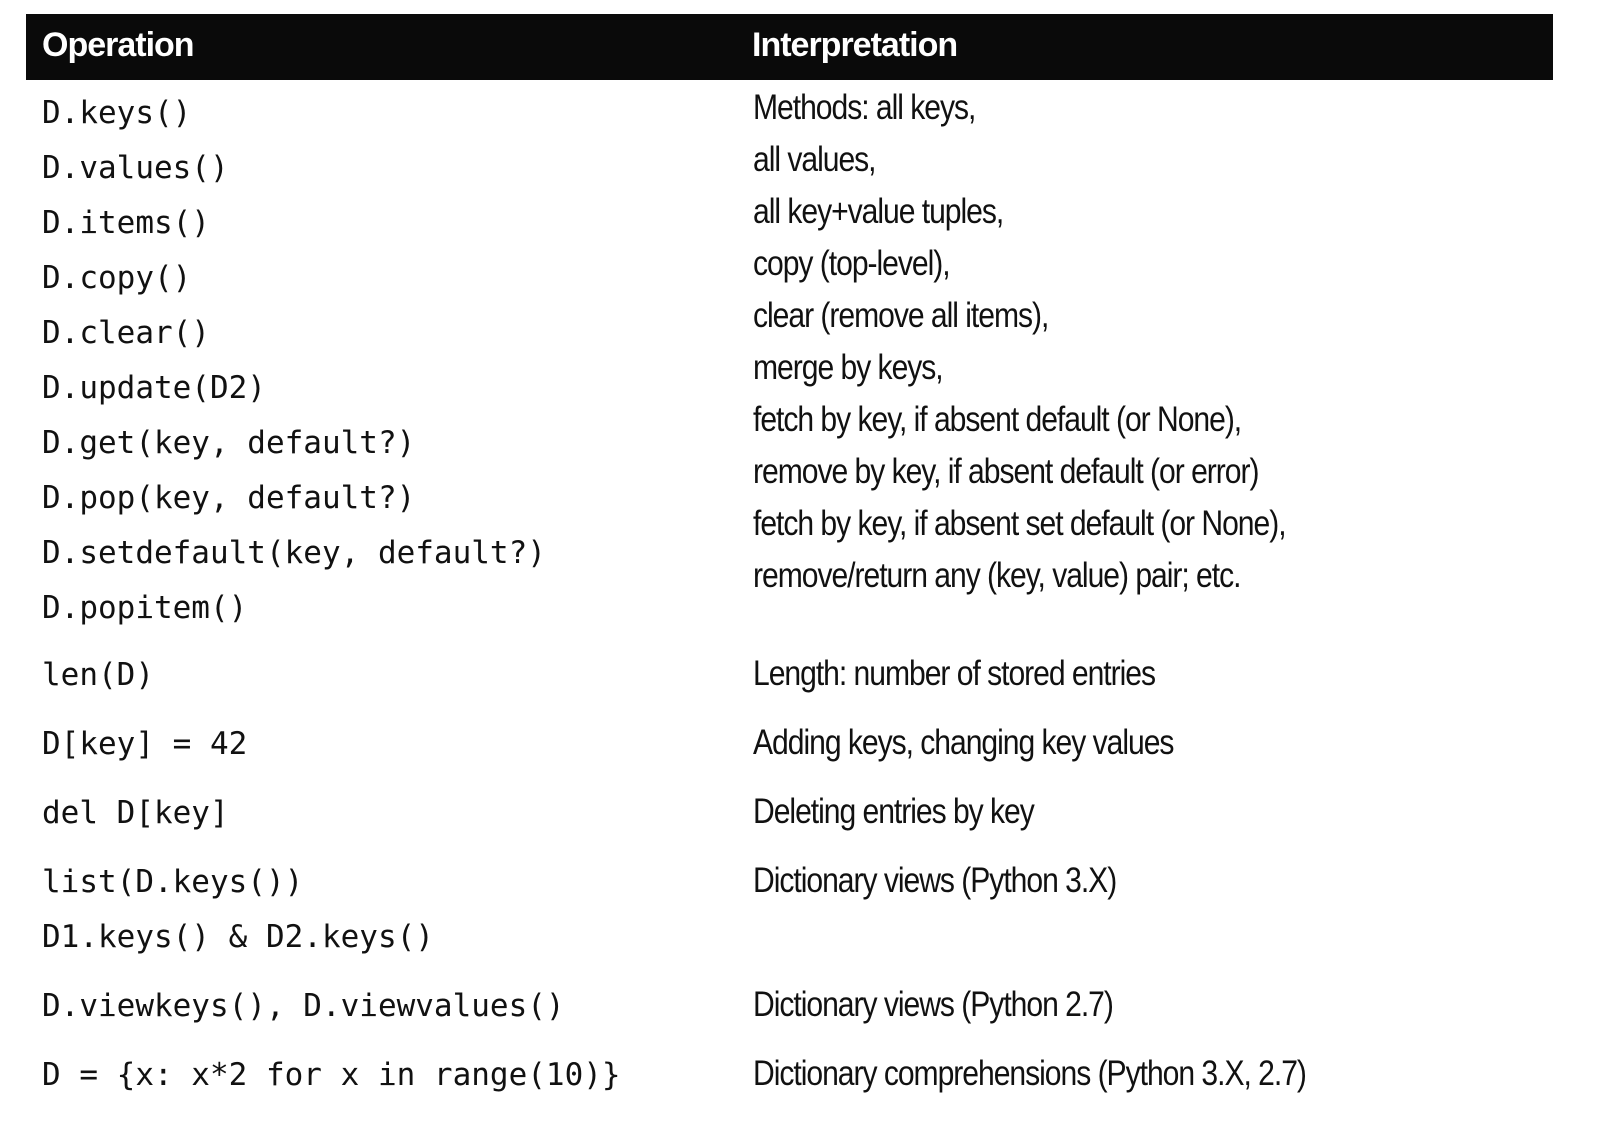 The image size is (1604, 1136). What do you see at coordinates (963, 742) in the screenshot?
I see `interpretation-line: Adding keys, changing key values` at bounding box center [963, 742].